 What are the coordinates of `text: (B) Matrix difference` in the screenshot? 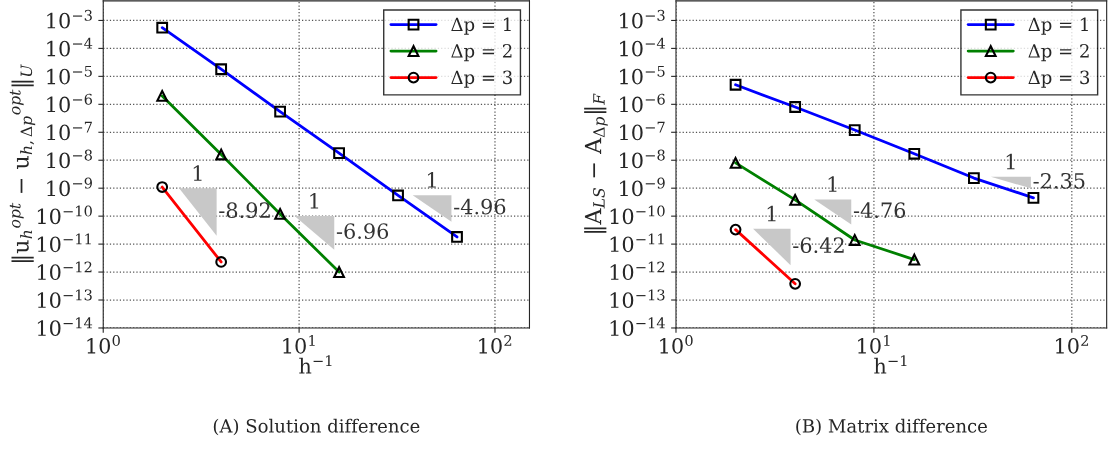 It's located at (891, 427).